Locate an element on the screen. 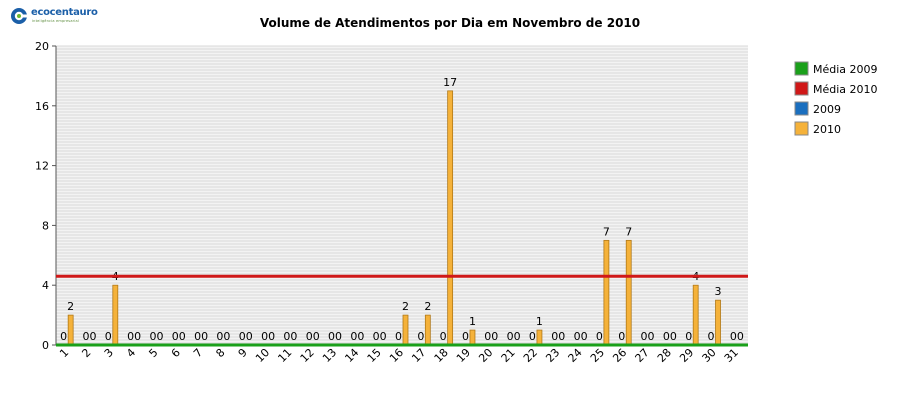 The image size is (900, 400). x-tick-label: 30 is located at coordinates (709, 355).